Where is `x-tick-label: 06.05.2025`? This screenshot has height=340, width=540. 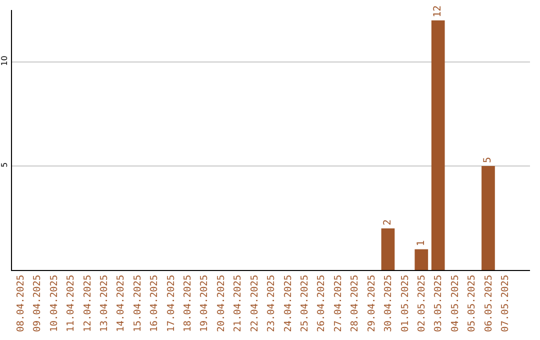
x-tick-label: 06.05.2025 is located at coordinates (488, 303).